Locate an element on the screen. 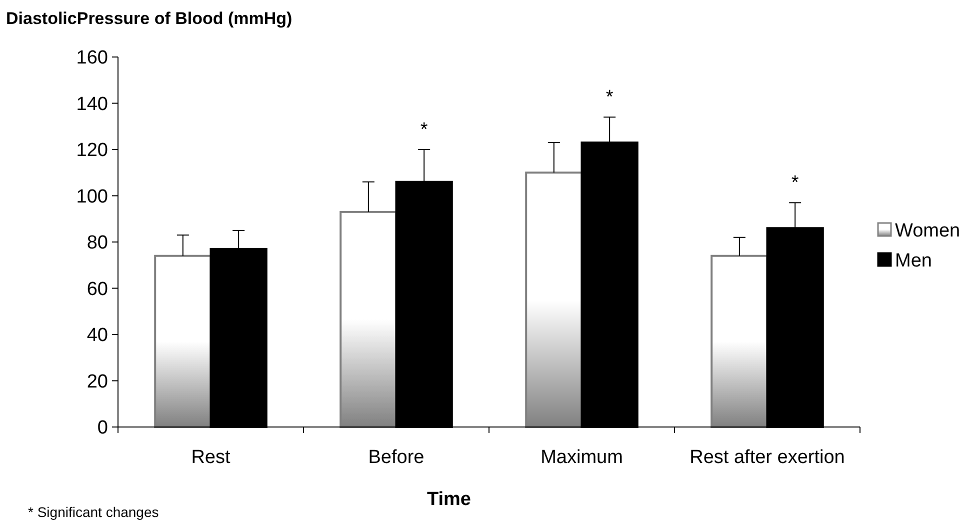 This screenshot has height=521, width=968. x-tick-label: Maximum is located at coordinates (581, 457).